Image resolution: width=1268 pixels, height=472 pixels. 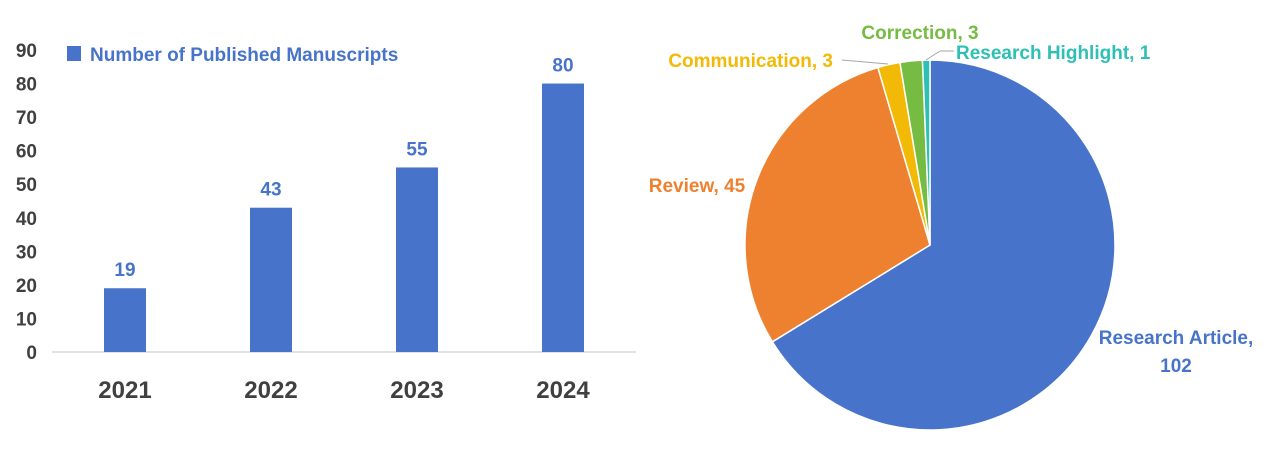 What do you see at coordinates (26, 152) in the screenshot?
I see `y-tick-label: 60` at bounding box center [26, 152].